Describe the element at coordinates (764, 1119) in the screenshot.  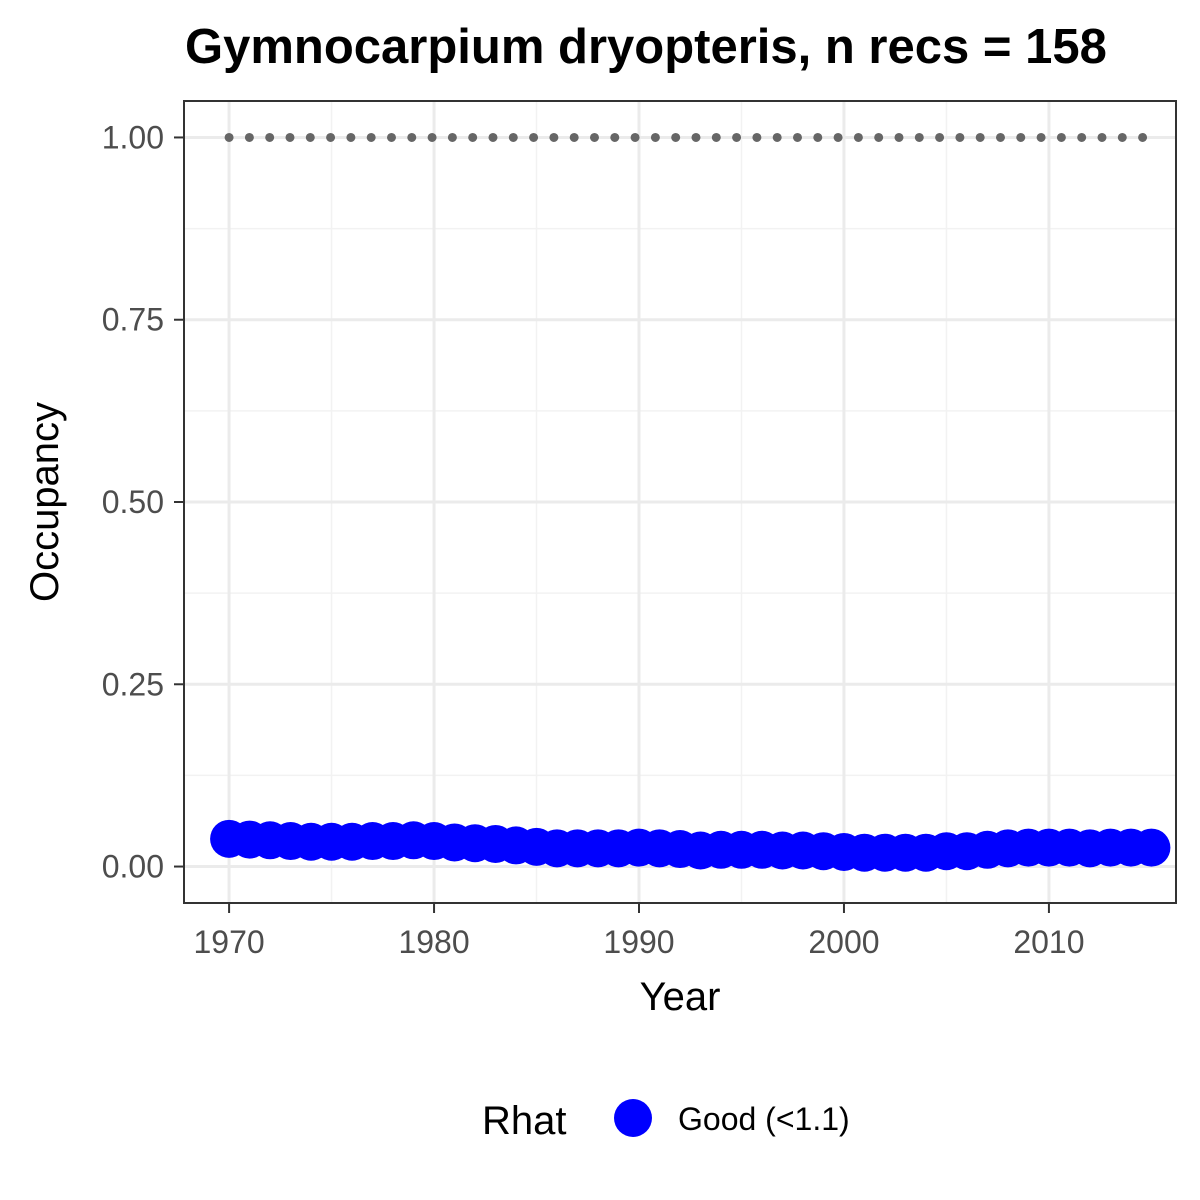
I see `legend-label-good: Good (<1.1)` at that location.